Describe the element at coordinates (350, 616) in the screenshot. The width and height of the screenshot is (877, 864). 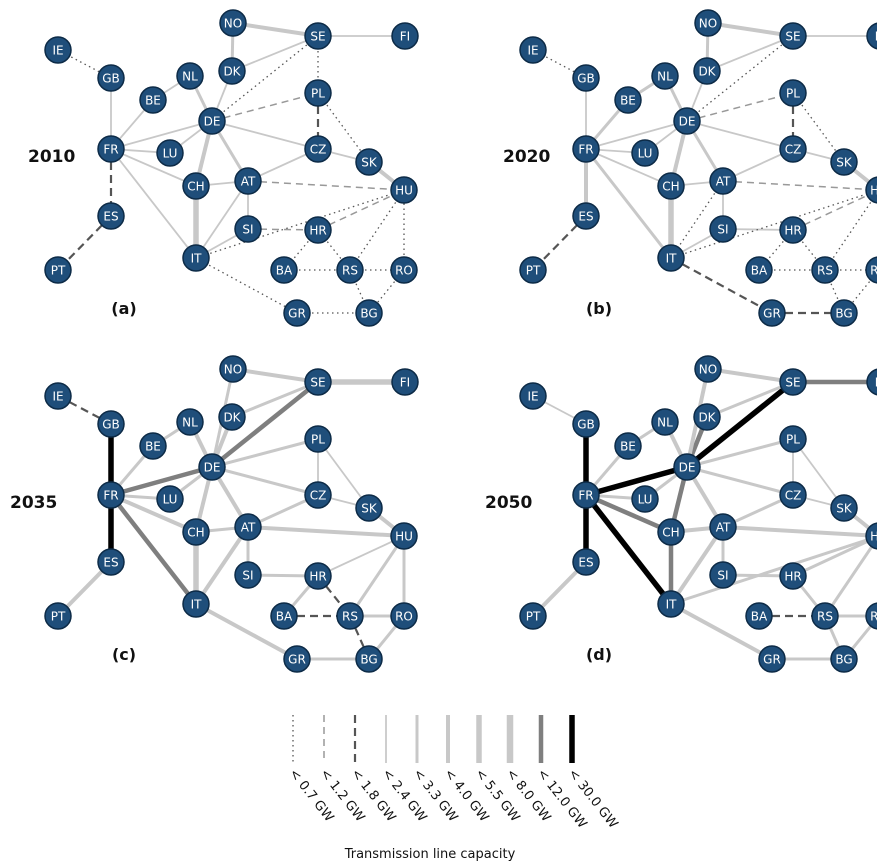
I see `node-RS: RS` at that location.